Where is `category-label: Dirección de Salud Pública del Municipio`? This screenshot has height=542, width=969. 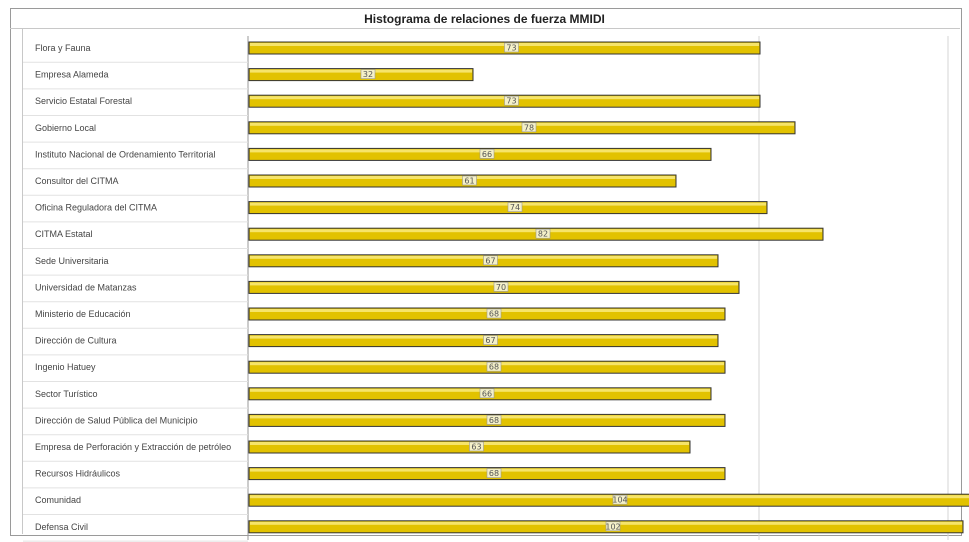 category-label: Dirección de Salud Pública del Municipio is located at coordinates (116, 420).